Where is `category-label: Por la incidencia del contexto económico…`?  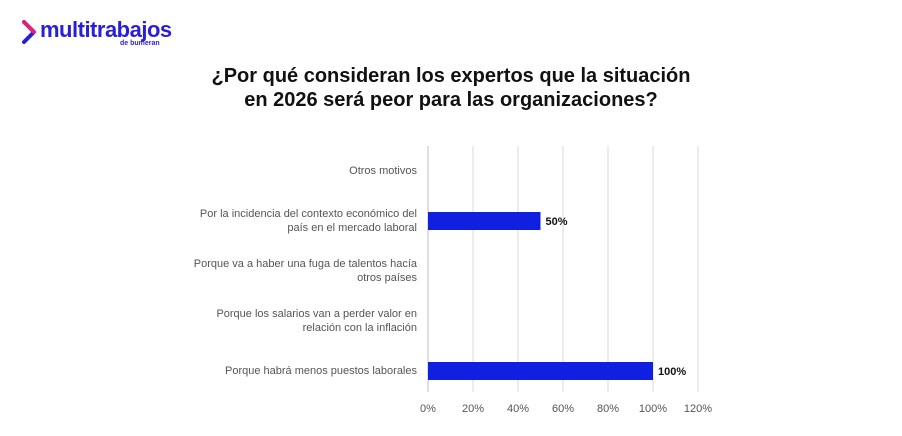
category-label: Por la incidencia del contexto económico… is located at coordinates (308, 221).